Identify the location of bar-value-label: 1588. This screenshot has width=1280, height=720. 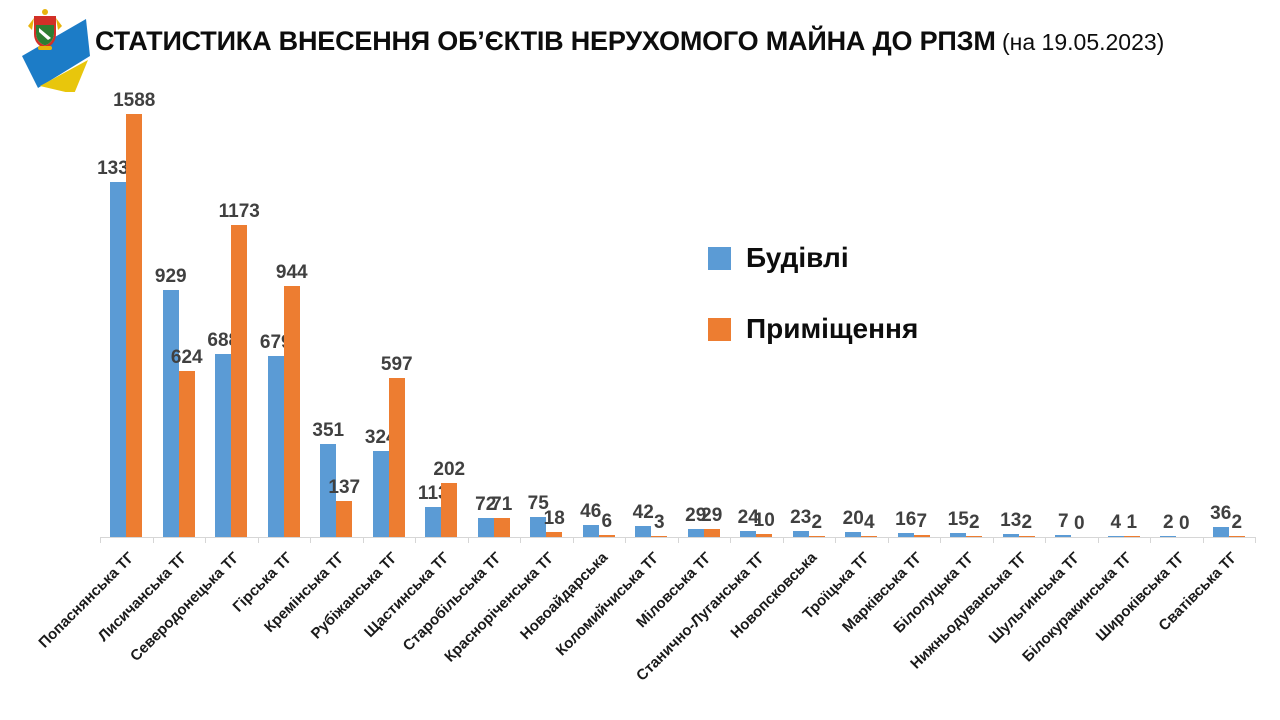
(134, 100).